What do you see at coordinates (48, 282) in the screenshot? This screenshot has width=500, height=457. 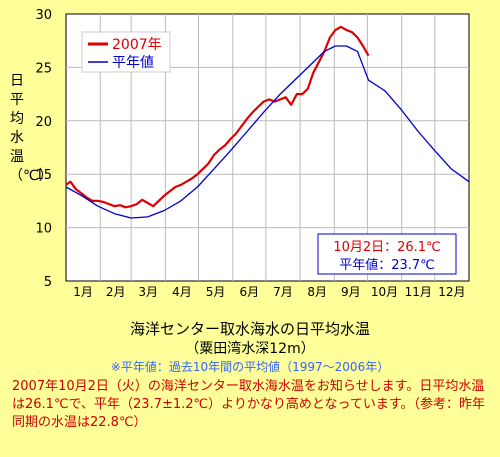 I see `y-tick-label: 5` at bounding box center [48, 282].